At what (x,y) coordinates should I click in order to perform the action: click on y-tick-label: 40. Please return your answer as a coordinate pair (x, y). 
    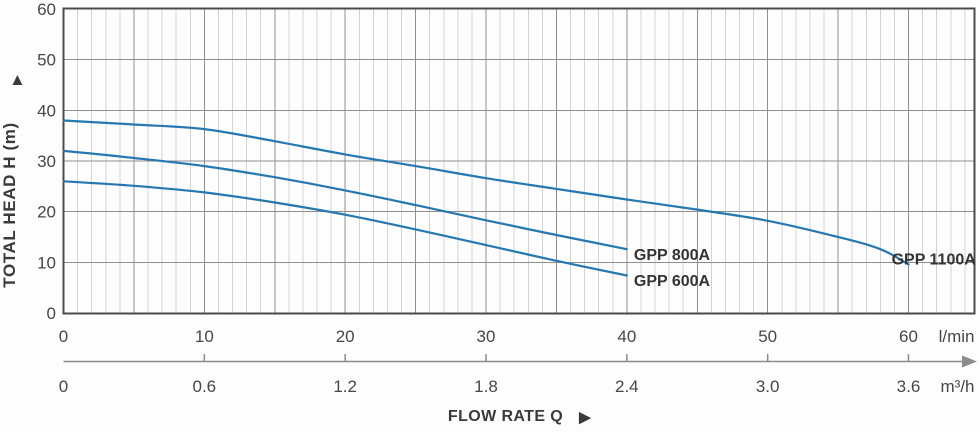
    Looking at the image, I should click on (46, 110).